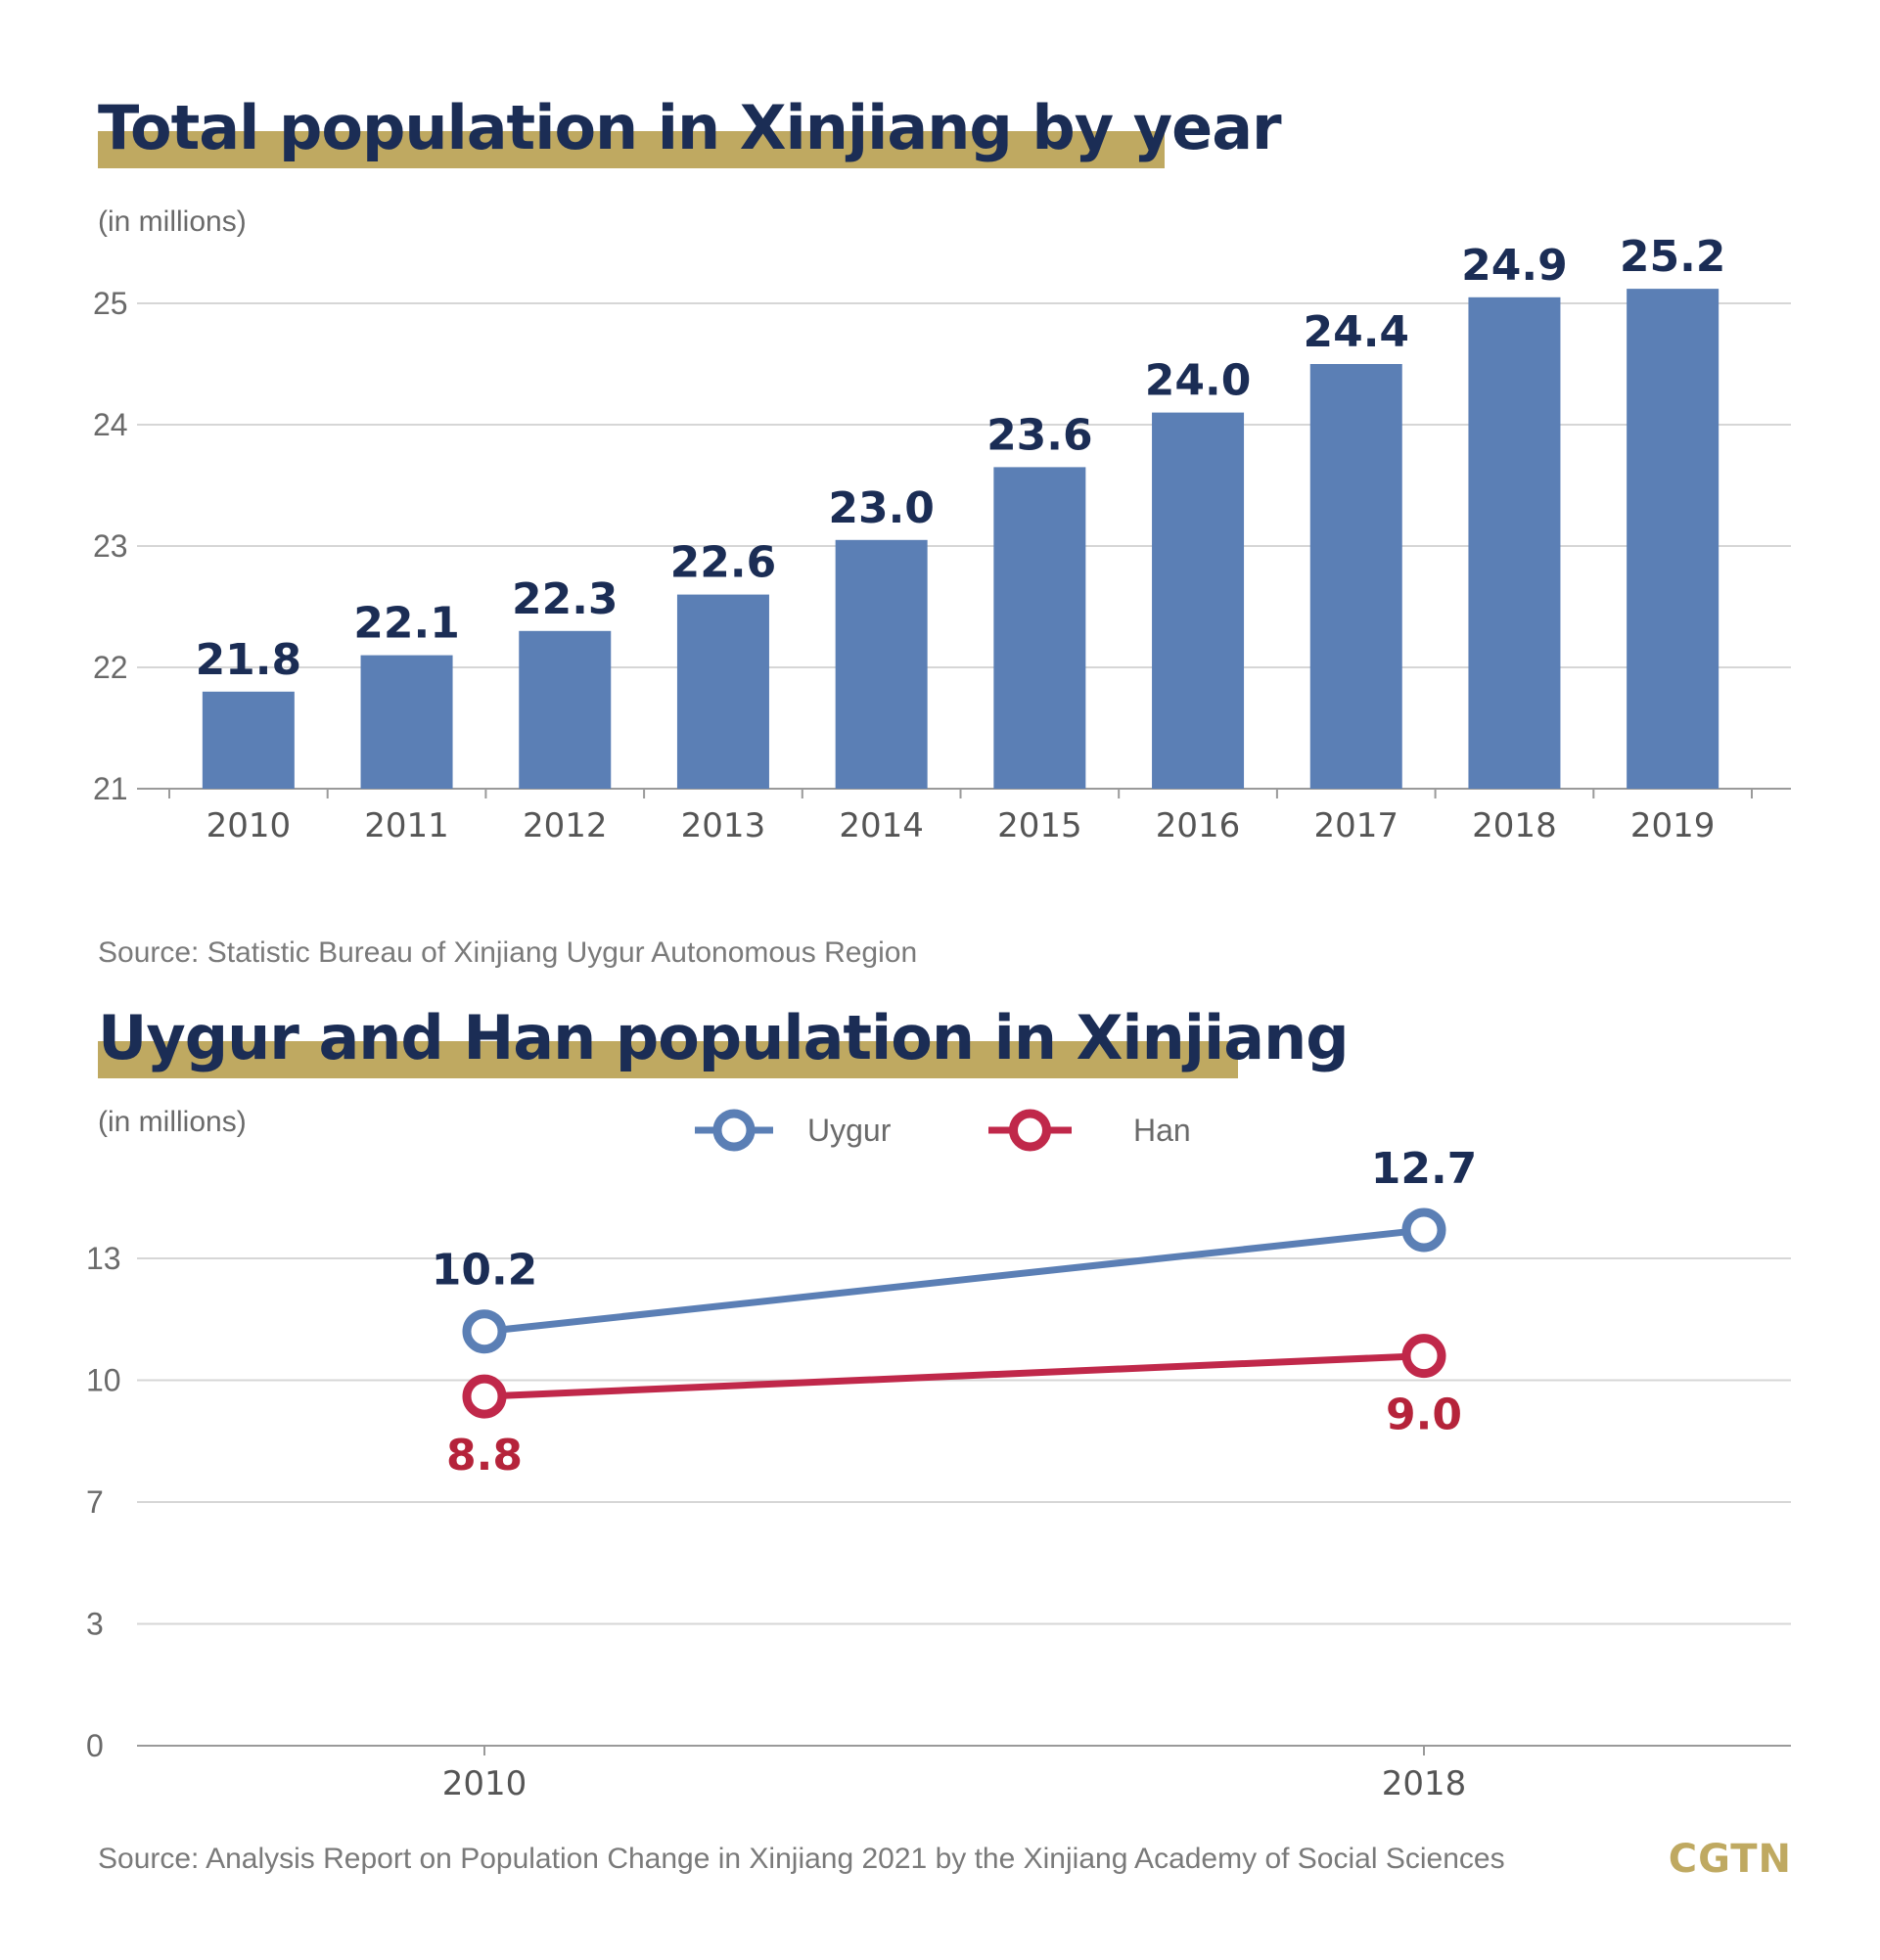 This screenshot has height=1960, width=1880. Describe the element at coordinates (881, 825) in the screenshot. I see `bar-x-label-2014: 2014` at that location.